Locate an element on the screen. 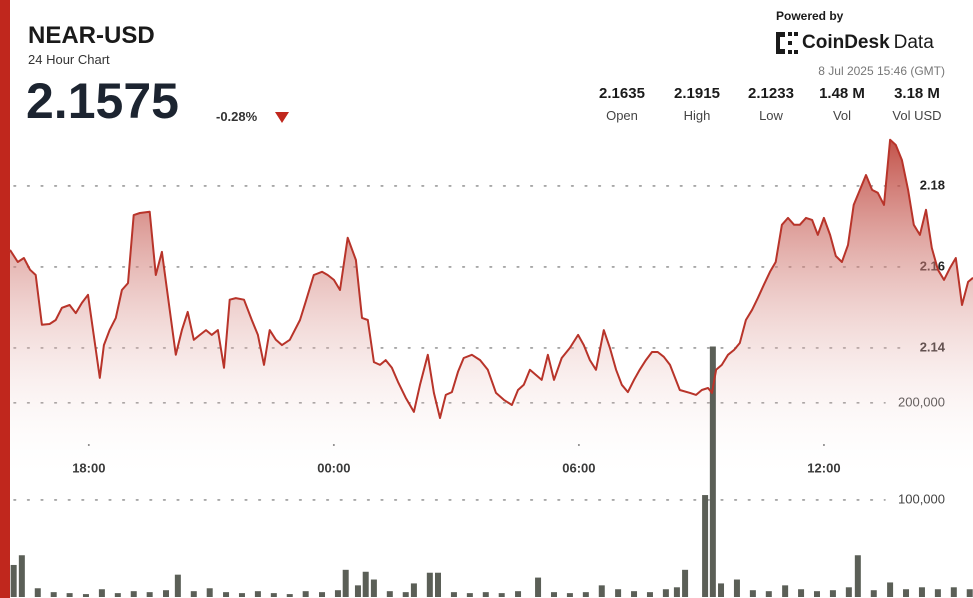 This screenshot has width=973, height=598. stat-label: Vol USD is located at coordinates (917, 115).